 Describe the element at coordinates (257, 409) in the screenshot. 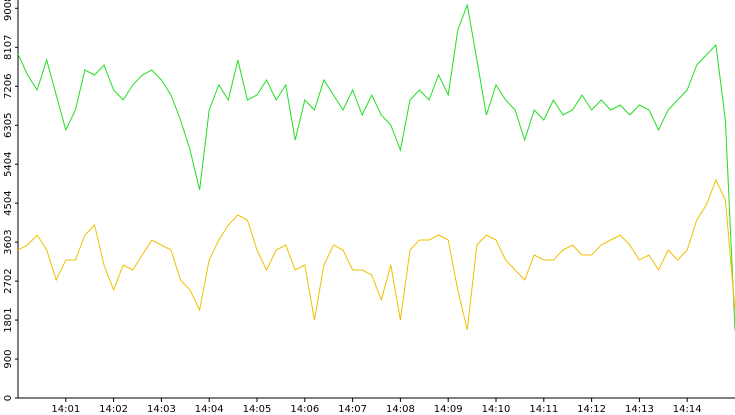

I see `x-tick-label: 14:05` at that location.